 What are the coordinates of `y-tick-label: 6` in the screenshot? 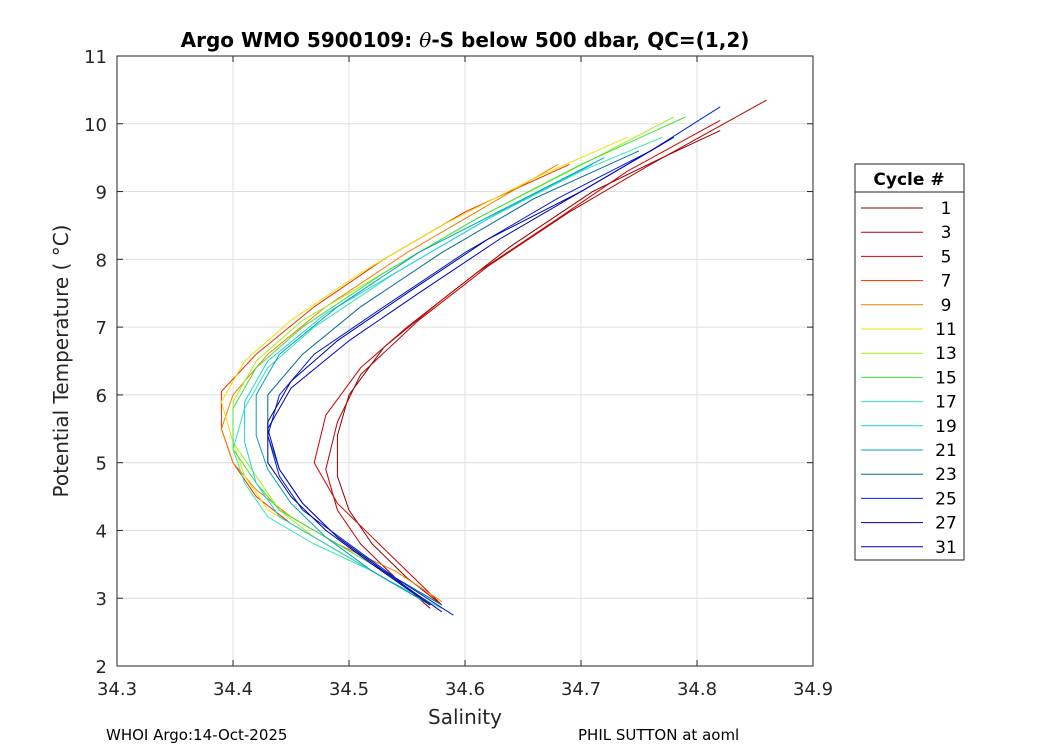 It's located at (101, 396).